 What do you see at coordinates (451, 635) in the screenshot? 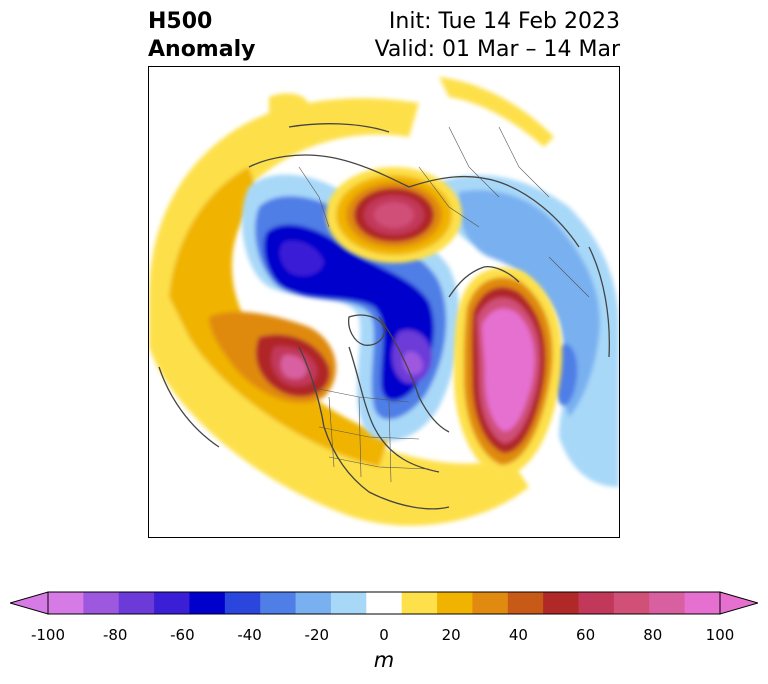
I see `colorbar-tick-label: 20` at bounding box center [451, 635].